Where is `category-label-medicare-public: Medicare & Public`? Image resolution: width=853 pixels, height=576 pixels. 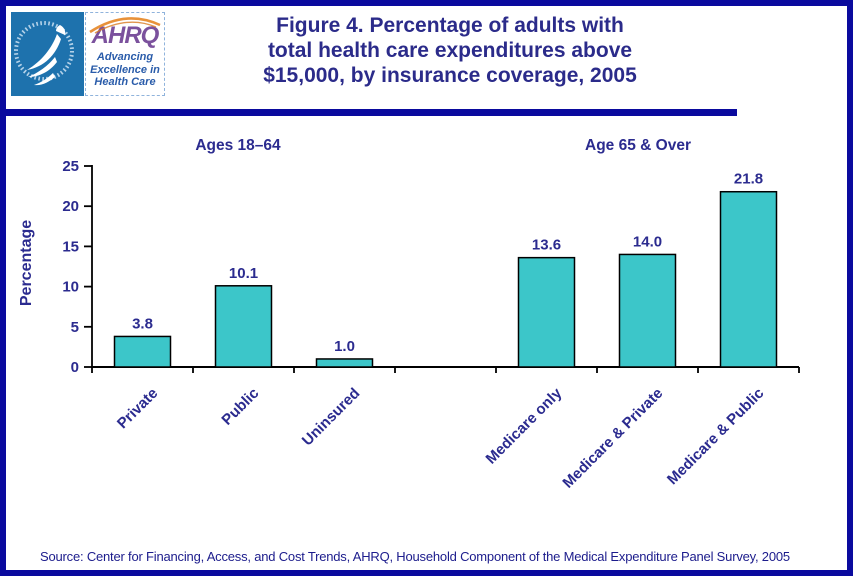 category-label-medicare-public: Medicare & Public is located at coordinates (715, 436).